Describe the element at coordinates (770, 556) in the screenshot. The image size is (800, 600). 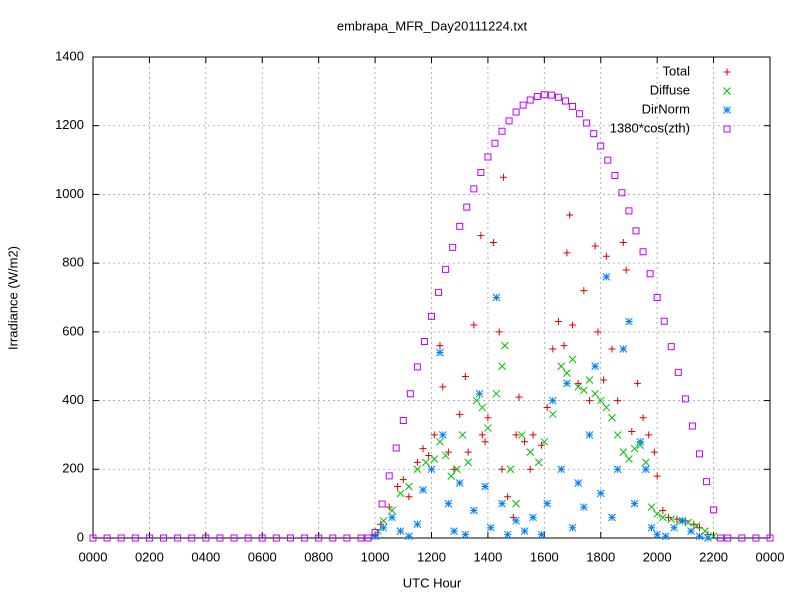
I see `x-tick-label: 0000` at that location.